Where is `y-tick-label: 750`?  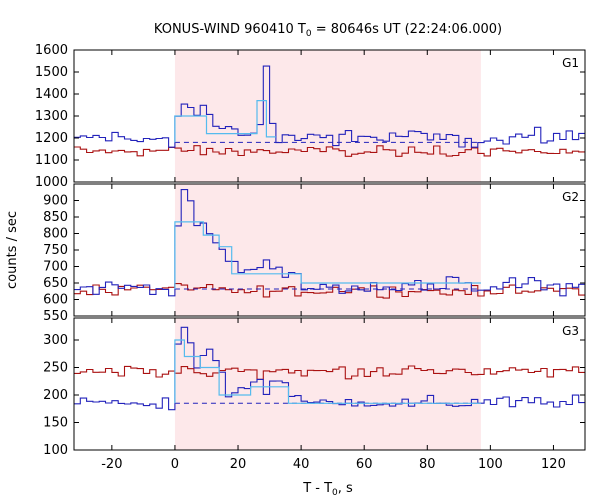 y-tick-label: 750 is located at coordinates (55, 250).